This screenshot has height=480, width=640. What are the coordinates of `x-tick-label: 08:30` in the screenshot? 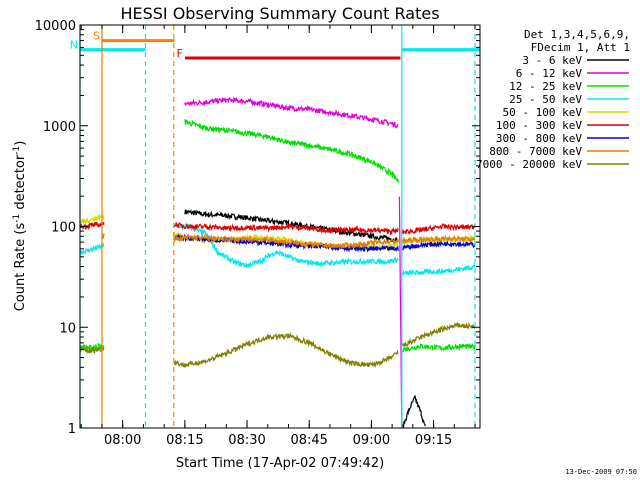 It's located at (246, 440).